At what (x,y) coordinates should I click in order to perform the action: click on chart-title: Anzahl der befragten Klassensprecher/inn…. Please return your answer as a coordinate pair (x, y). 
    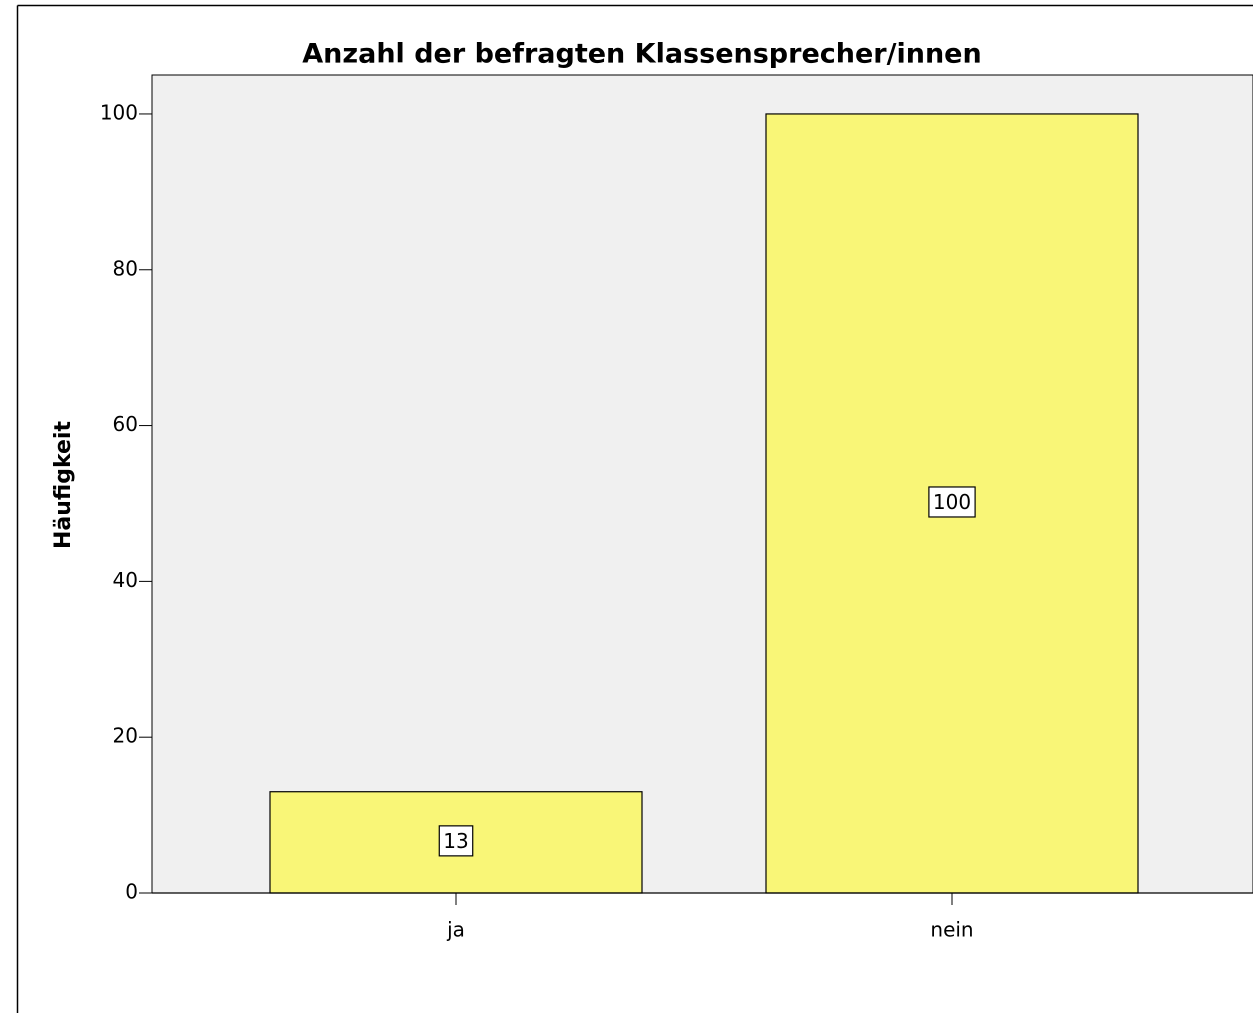
    Looking at the image, I should click on (641, 54).